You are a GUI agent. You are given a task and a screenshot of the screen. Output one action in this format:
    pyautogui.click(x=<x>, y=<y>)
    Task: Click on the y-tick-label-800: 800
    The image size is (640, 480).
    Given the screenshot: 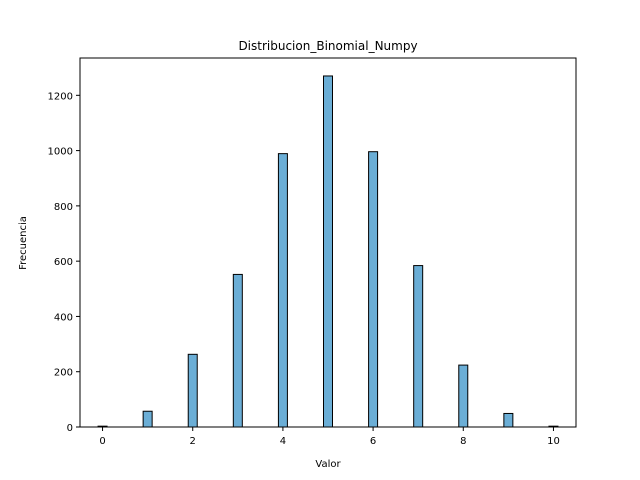 What is the action you would take?
    pyautogui.click(x=63, y=207)
    